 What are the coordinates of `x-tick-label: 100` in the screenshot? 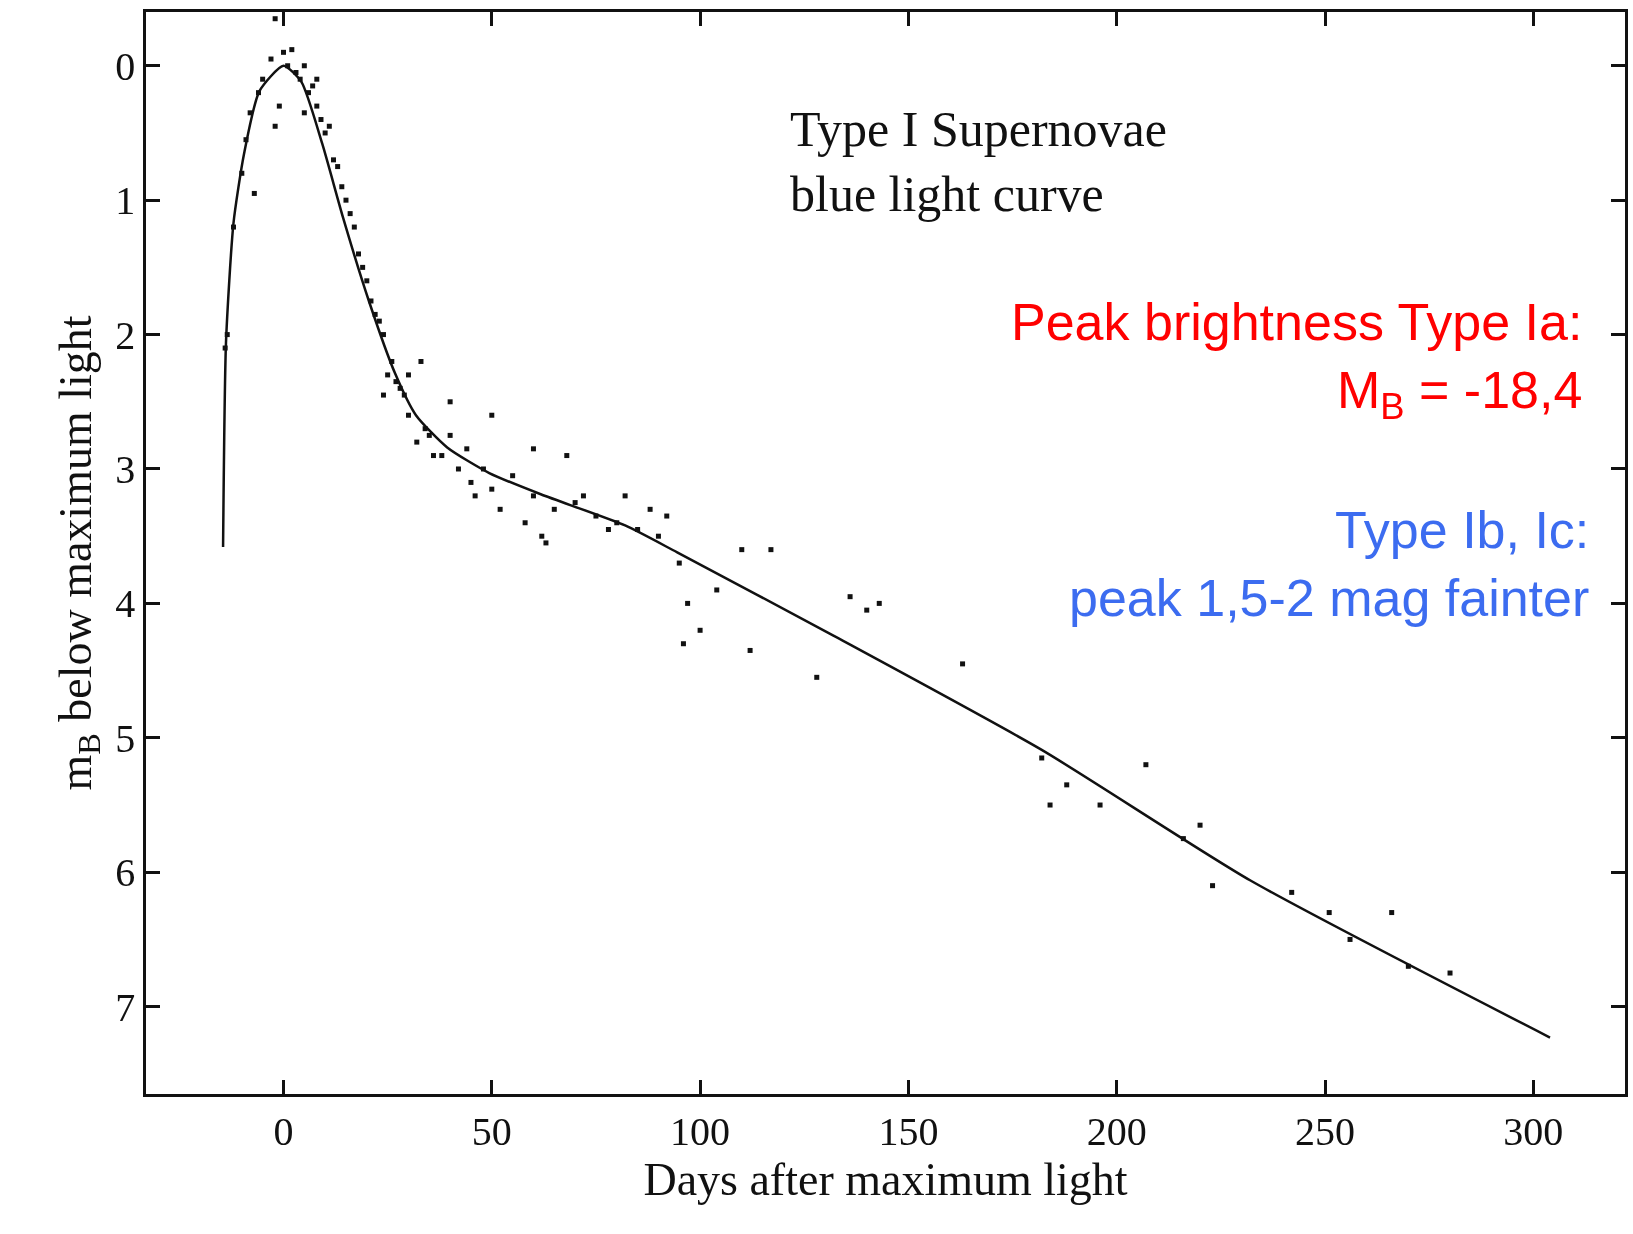 It's located at (700, 1131).